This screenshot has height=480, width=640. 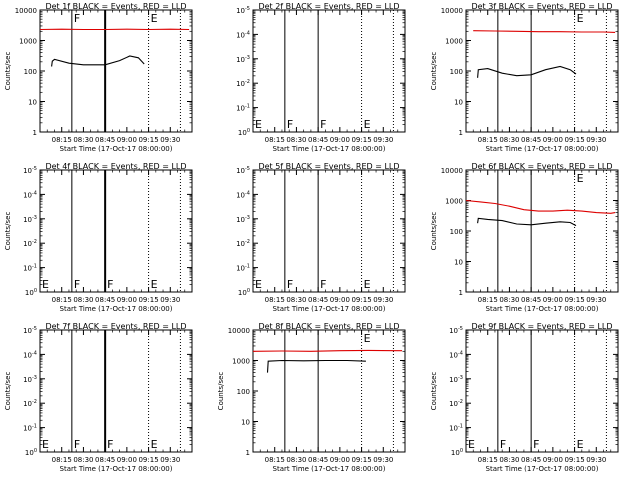 I want to click on y-tick-exponent: -5, so click(x=34, y=169).